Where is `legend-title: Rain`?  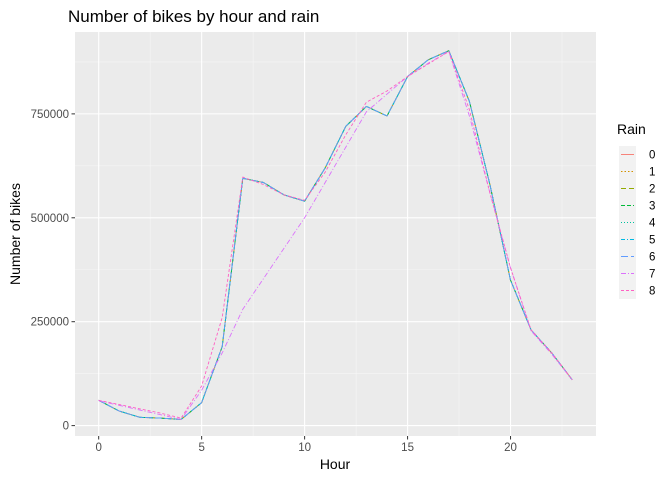
legend-title: Rain is located at coordinates (631, 129).